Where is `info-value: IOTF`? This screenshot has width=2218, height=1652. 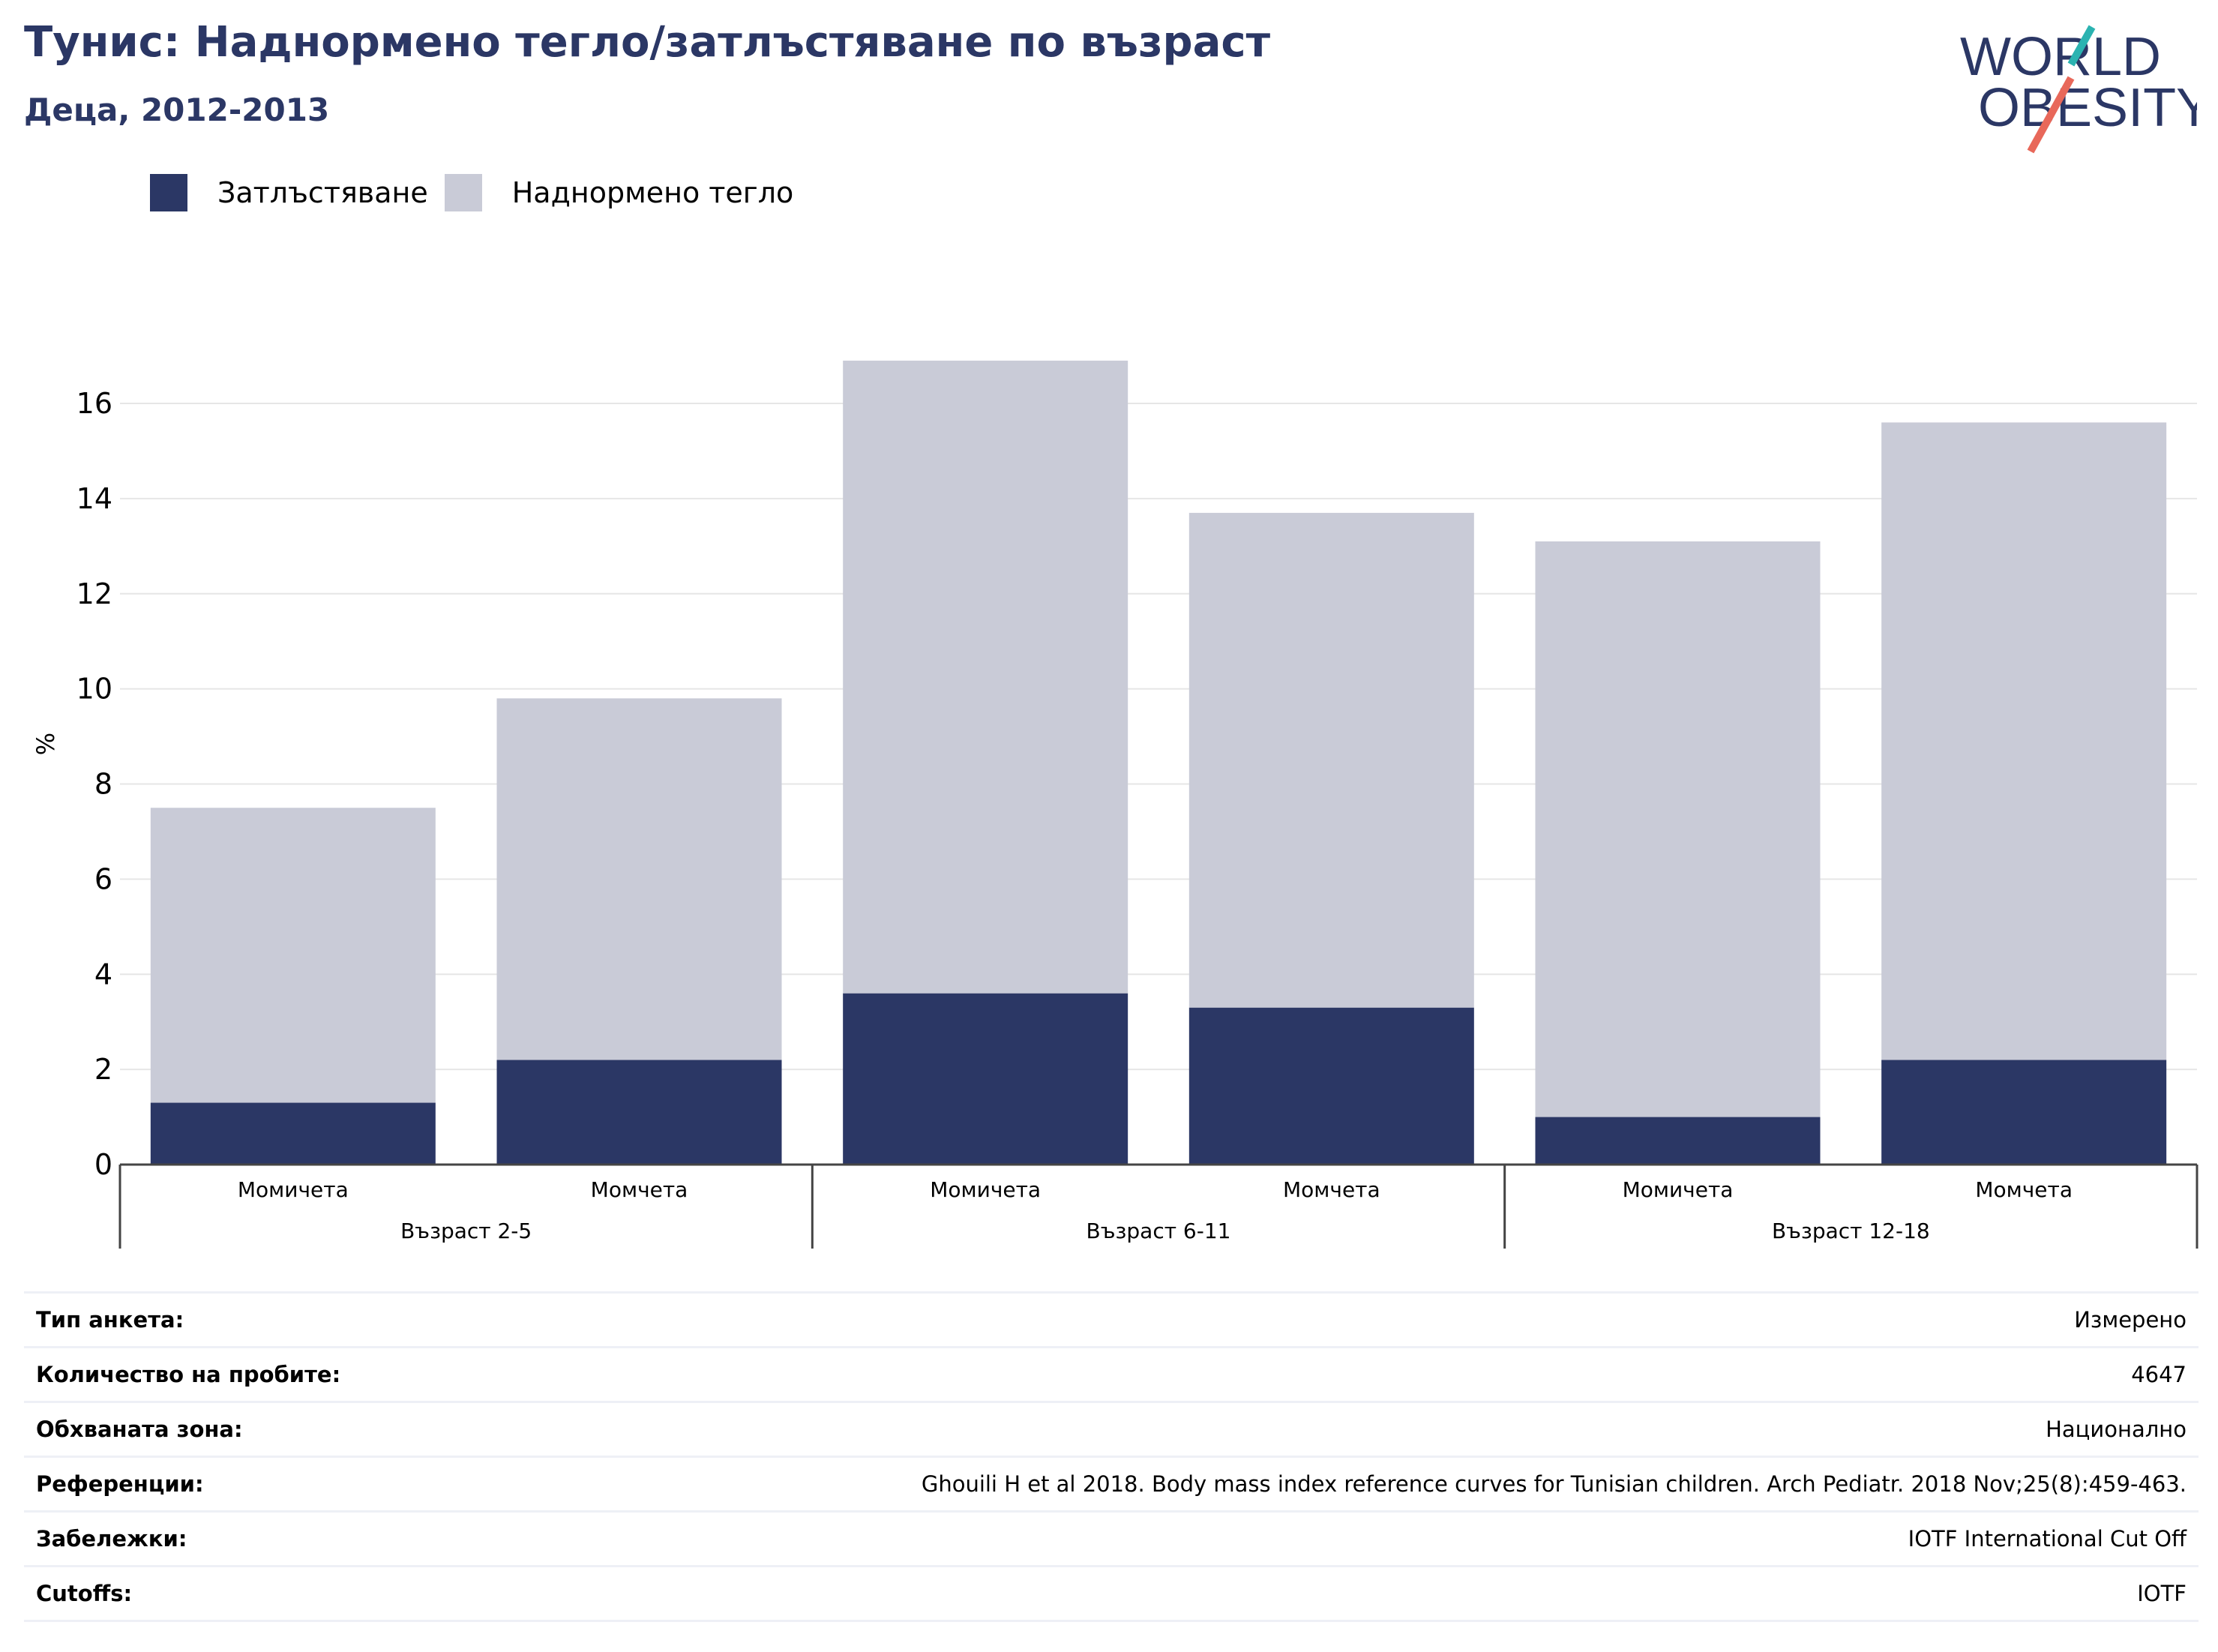 info-value: IOTF is located at coordinates (1332, 1593).